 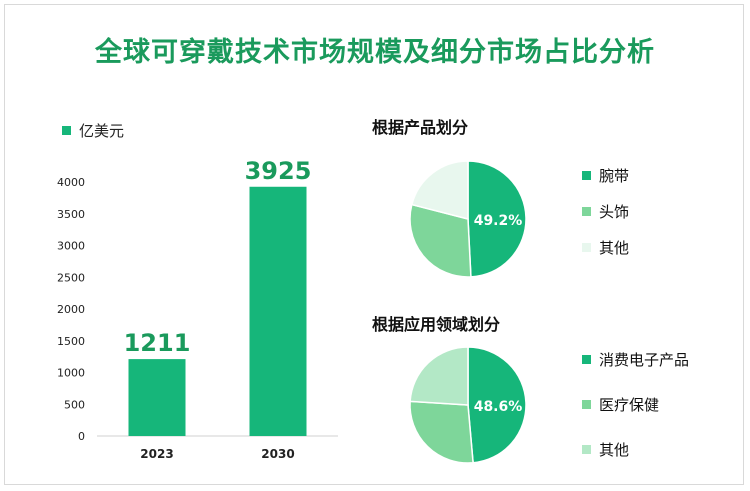 I want to click on y-tick-label: 3000, so click(x=71, y=246).